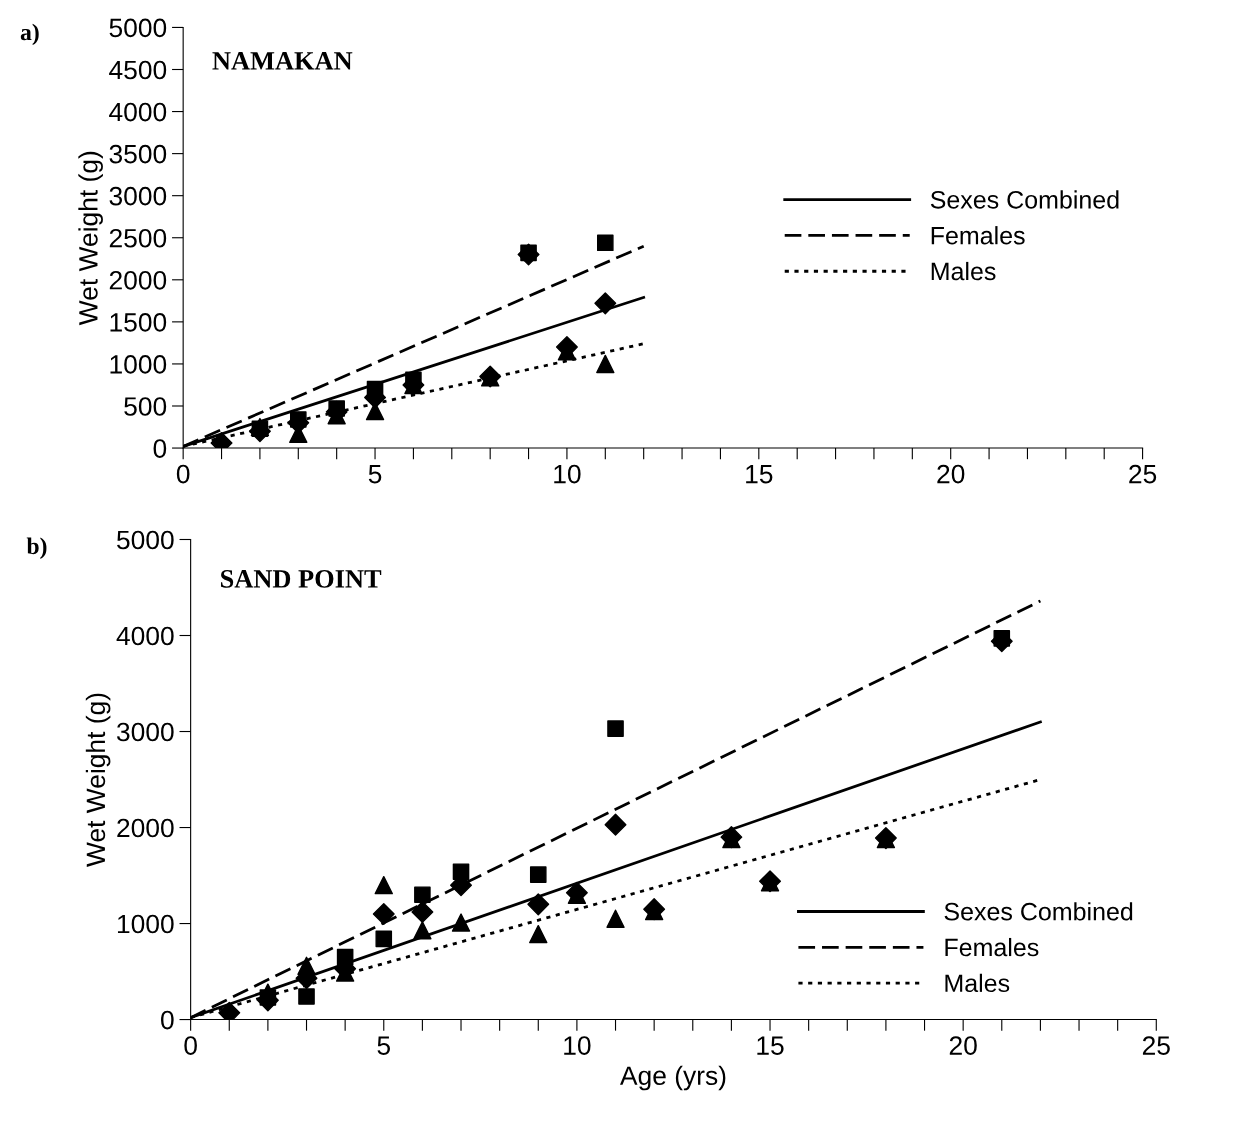  What do you see at coordinates (138, 154) in the screenshot?
I see `y-tick-label: 3500` at bounding box center [138, 154].